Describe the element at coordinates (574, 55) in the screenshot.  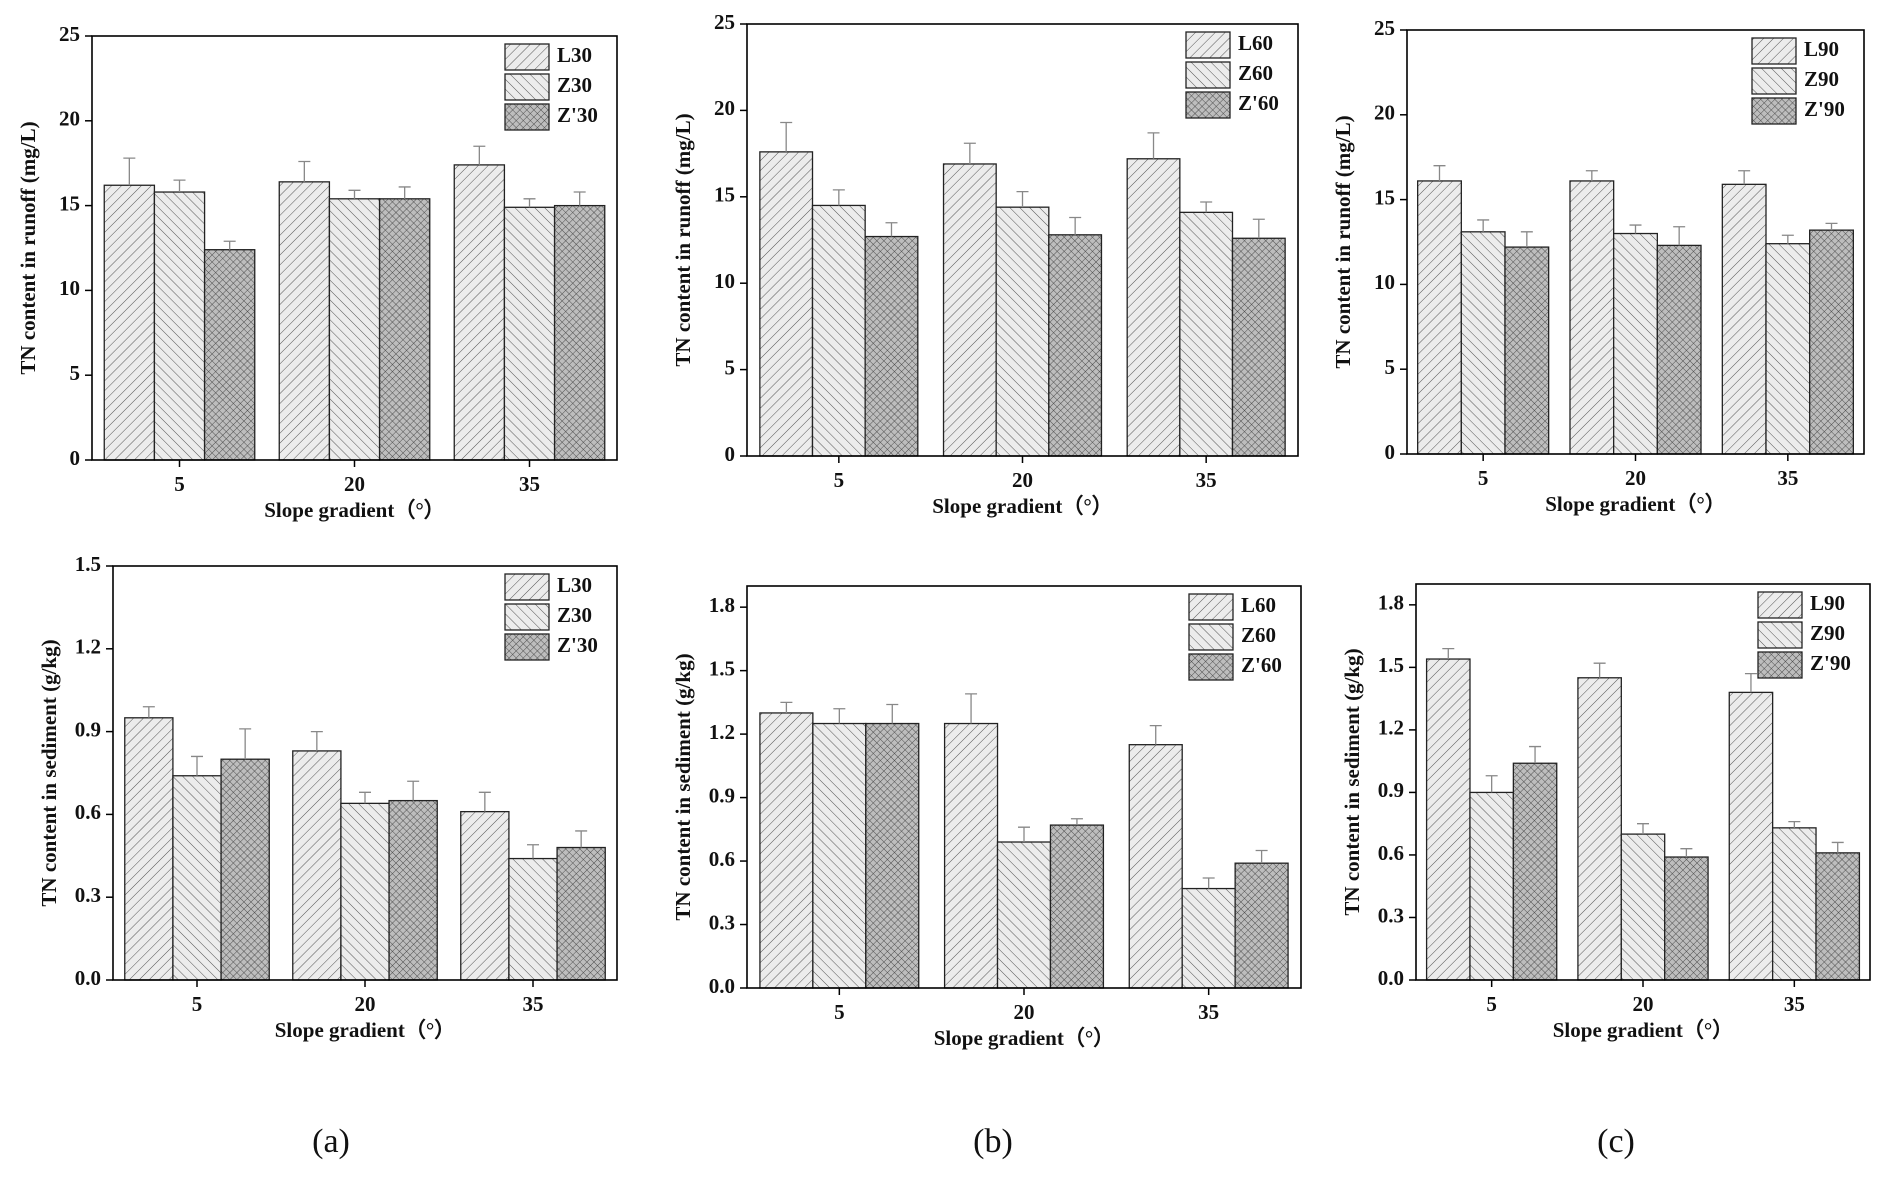
I see `legend-label: L30` at that location.